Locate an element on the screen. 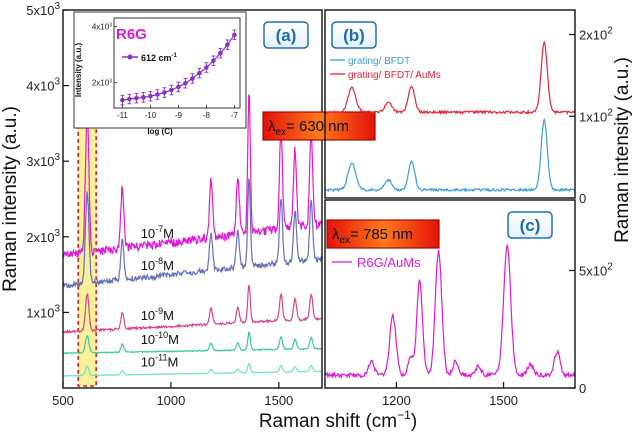  y-tick-label-4000: 4x10³ is located at coordinates (43, 85).